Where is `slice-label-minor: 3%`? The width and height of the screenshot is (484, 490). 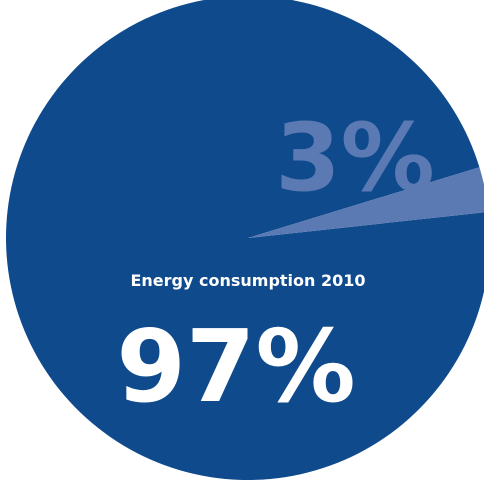
slice-label-minor: 3% is located at coordinates (355, 158).